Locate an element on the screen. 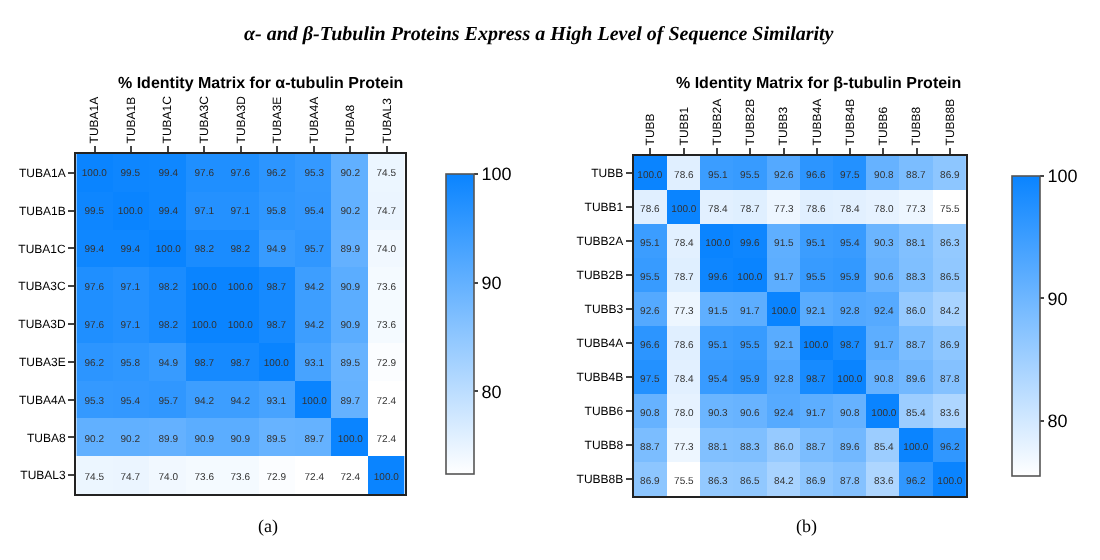  text: (a) is located at coordinates (268, 526).